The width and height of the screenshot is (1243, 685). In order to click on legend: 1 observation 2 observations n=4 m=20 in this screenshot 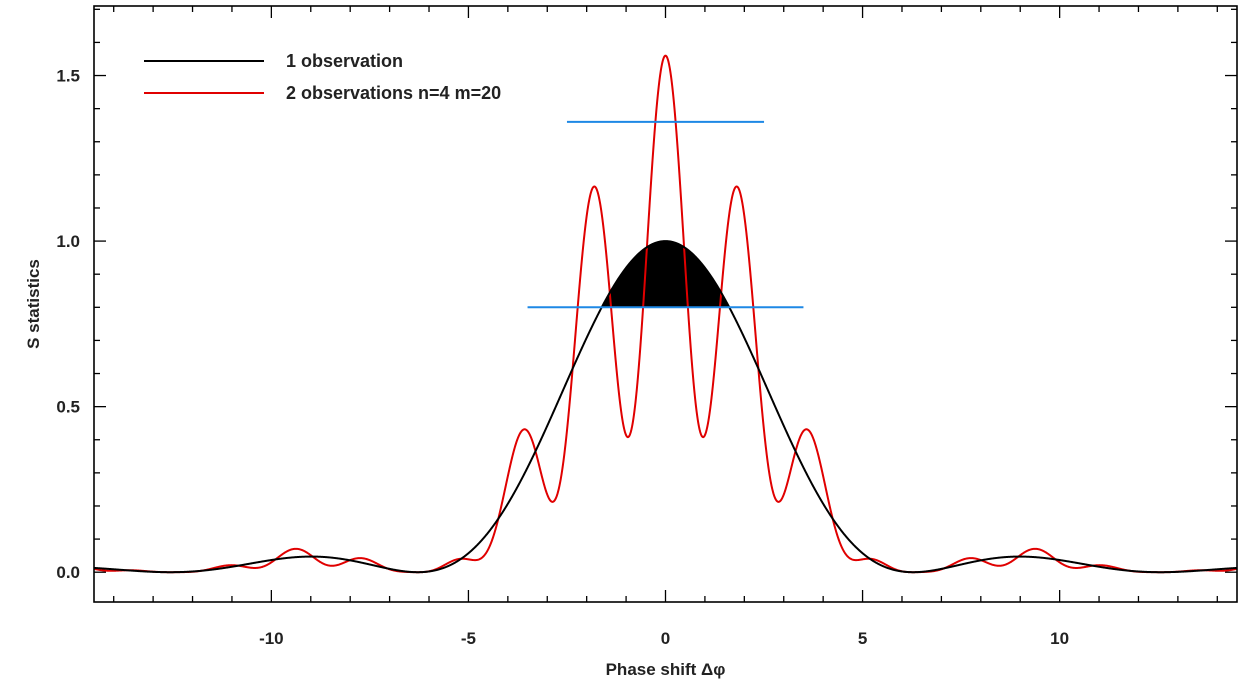, I will do `click(322, 77)`.